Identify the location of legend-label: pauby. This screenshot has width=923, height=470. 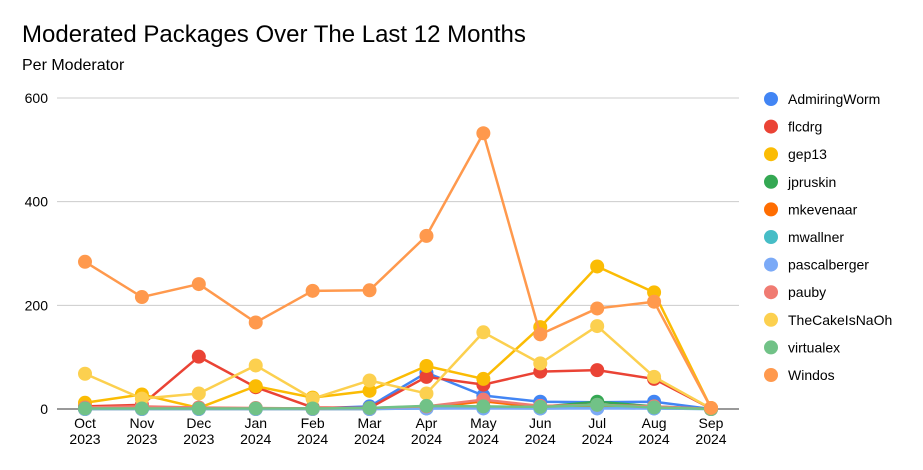
(807, 292).